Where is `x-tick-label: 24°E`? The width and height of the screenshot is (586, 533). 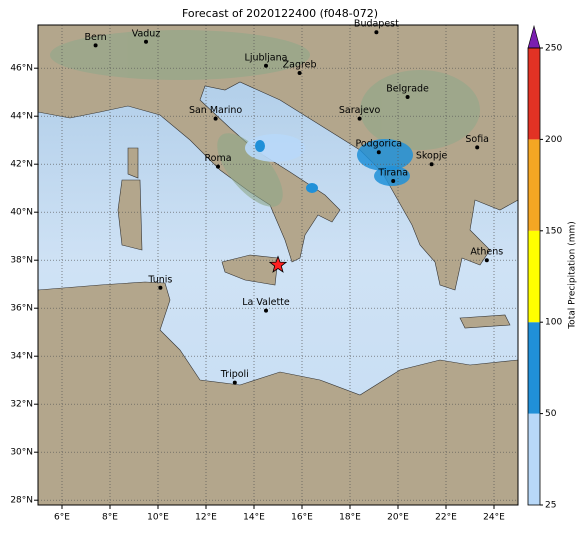
x-tick-label: 24°E is located at coordinates (494, 518).